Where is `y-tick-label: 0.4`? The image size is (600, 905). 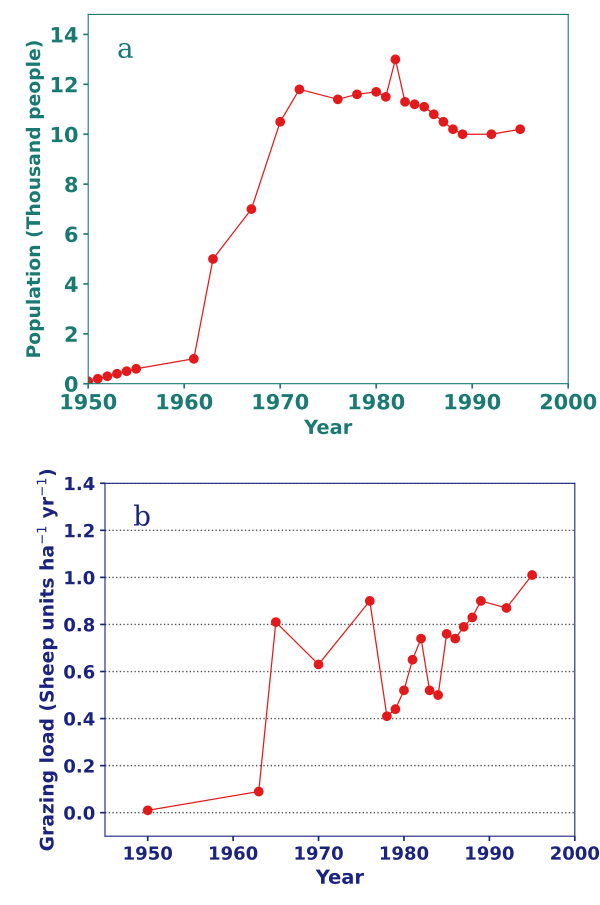
y-tick-label: 0.4 is located at coordinates (79, 719).